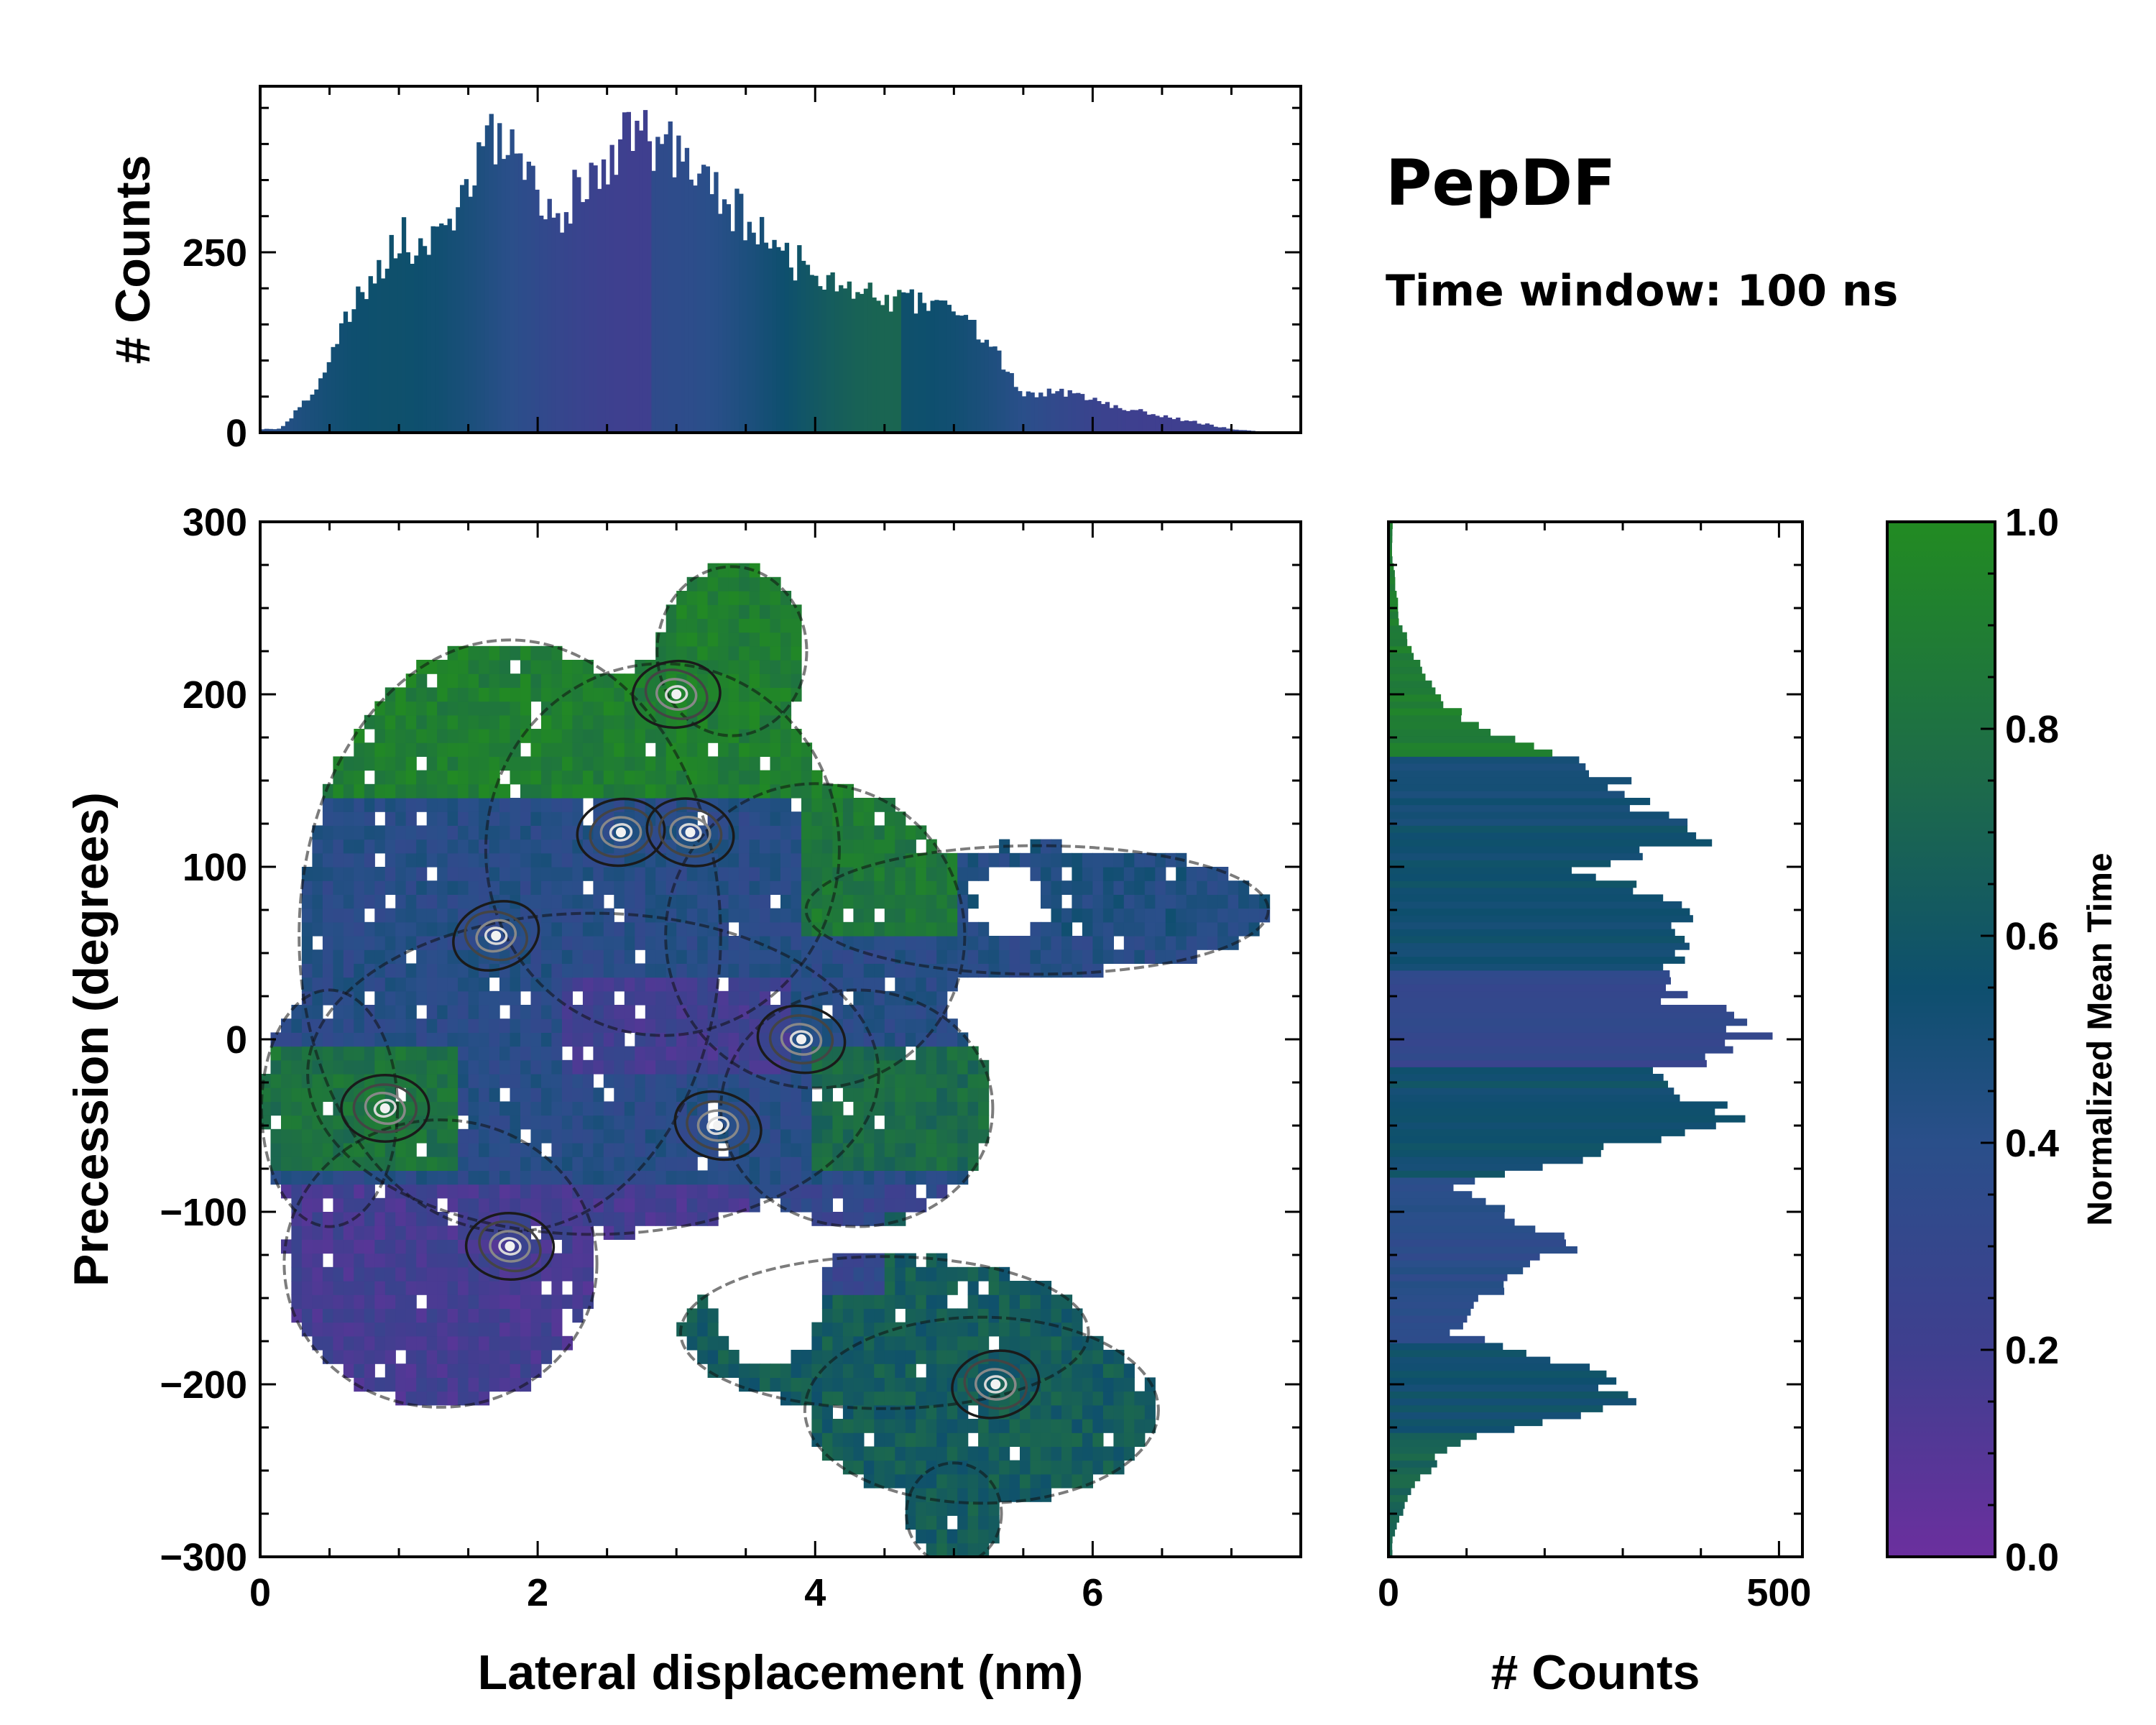 This screenshot has height=1725, width=2156. What do you see at coordinates (215, 695) in the screenshot?
I see `y-tick-label: 200` at bounding box center [215, 695].